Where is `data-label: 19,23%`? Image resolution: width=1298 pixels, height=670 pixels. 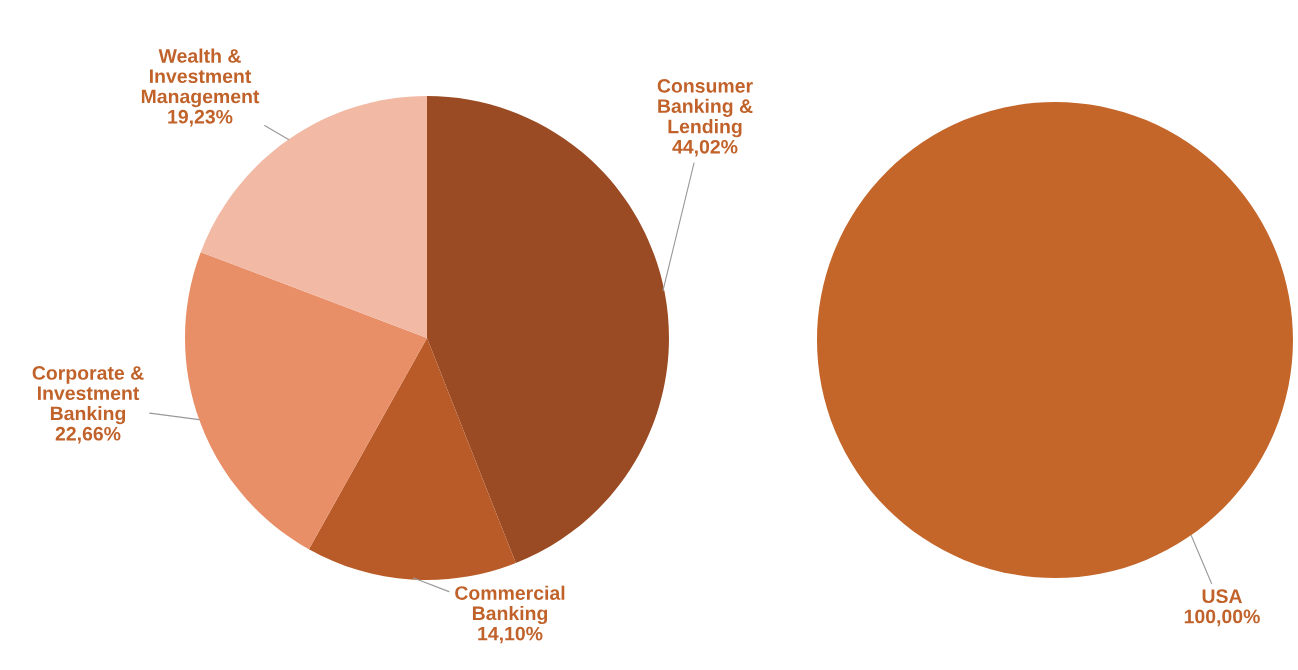 data-label: 19,23% is located at coordinates (200, 118).